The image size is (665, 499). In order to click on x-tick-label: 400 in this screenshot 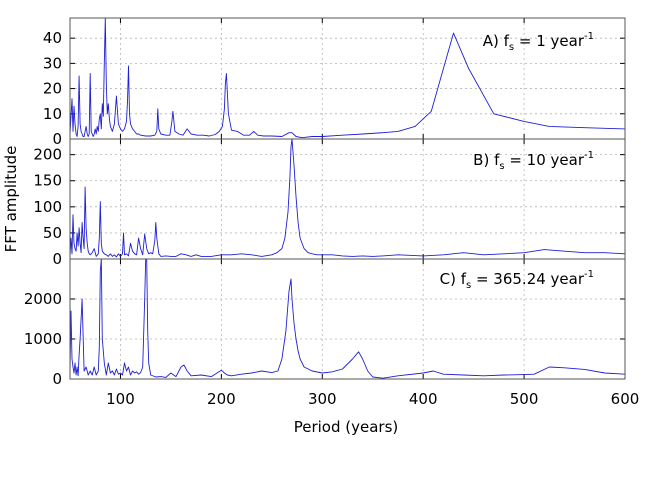, I will do `click(423, 399)`.